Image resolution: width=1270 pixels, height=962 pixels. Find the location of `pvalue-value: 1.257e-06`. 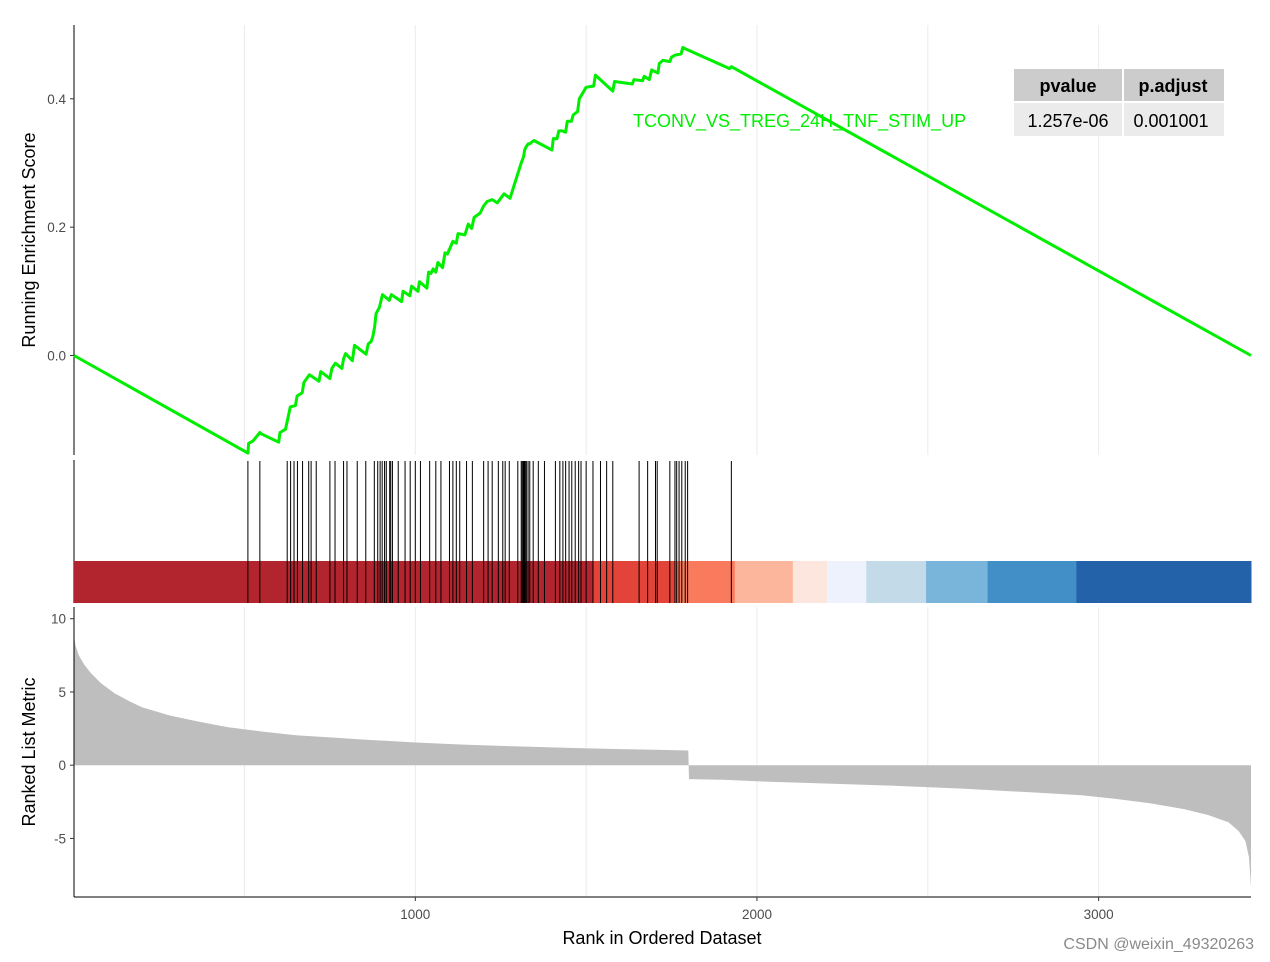

pvalue-value: 1.257e-06 is located at coordinates (1067, 121).